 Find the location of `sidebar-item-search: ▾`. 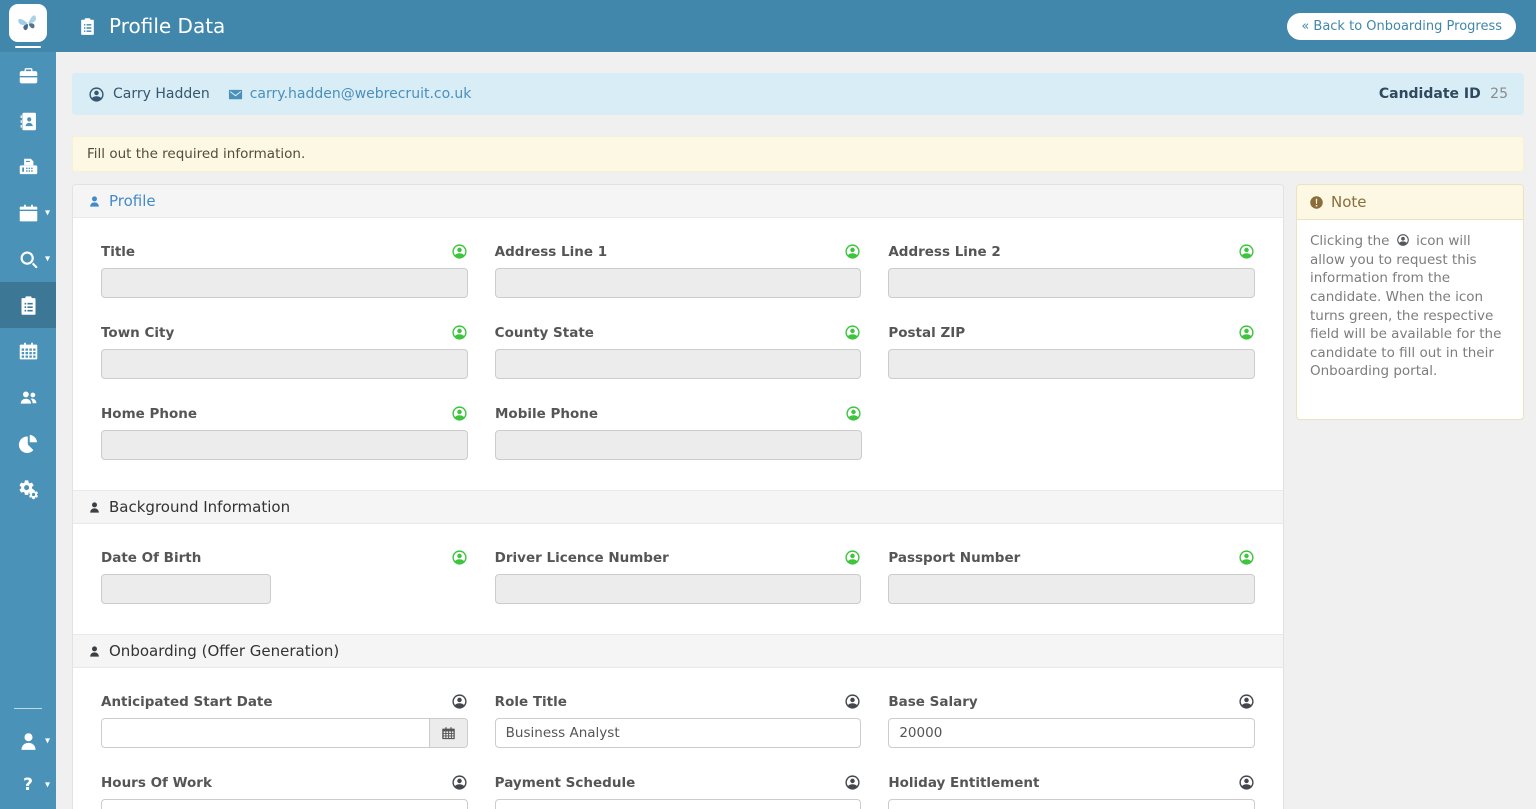

sidebar-item-search: ▾ is located at coordinates (28, 259).